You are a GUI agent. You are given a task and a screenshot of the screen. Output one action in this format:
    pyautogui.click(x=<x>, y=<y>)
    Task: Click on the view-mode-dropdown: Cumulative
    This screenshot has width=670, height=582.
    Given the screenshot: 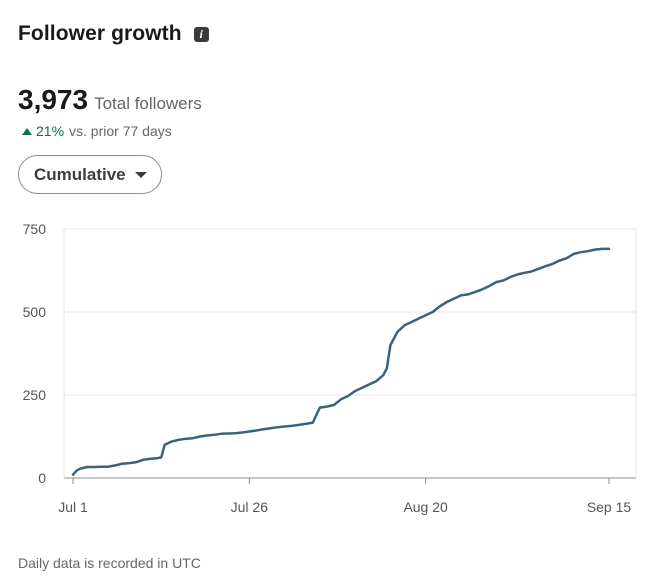 What is the action you would take?
    pyautogui.click(x=90, y=174)
    